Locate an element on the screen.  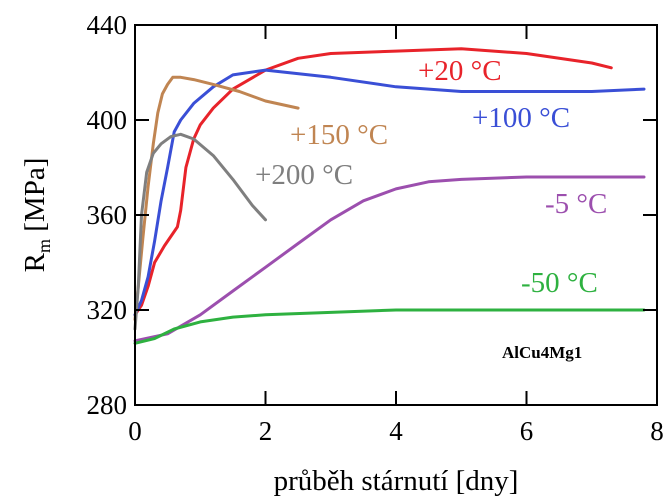
y-tick-label: 280 is located at coordinates (107, 405).